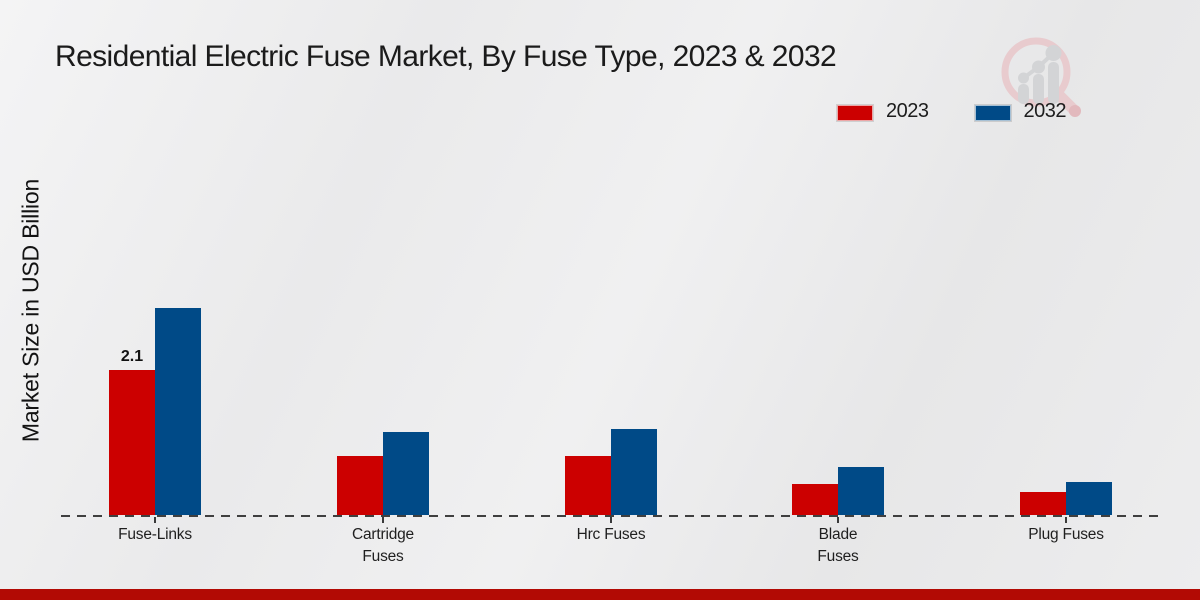  Describe the element at coordinates (1045, 111) in the screenshot. I see `legend-label-2032: 2032` at that location.